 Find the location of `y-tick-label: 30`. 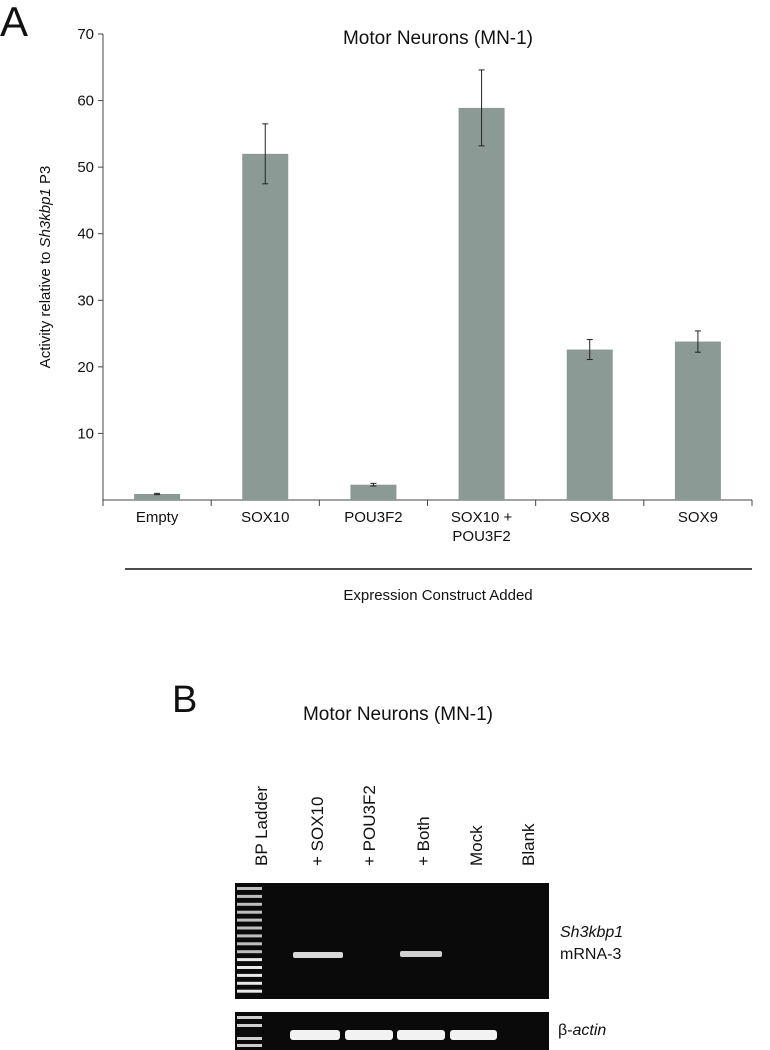

y-tick-label: 30 is located at coordinates (85, 300).